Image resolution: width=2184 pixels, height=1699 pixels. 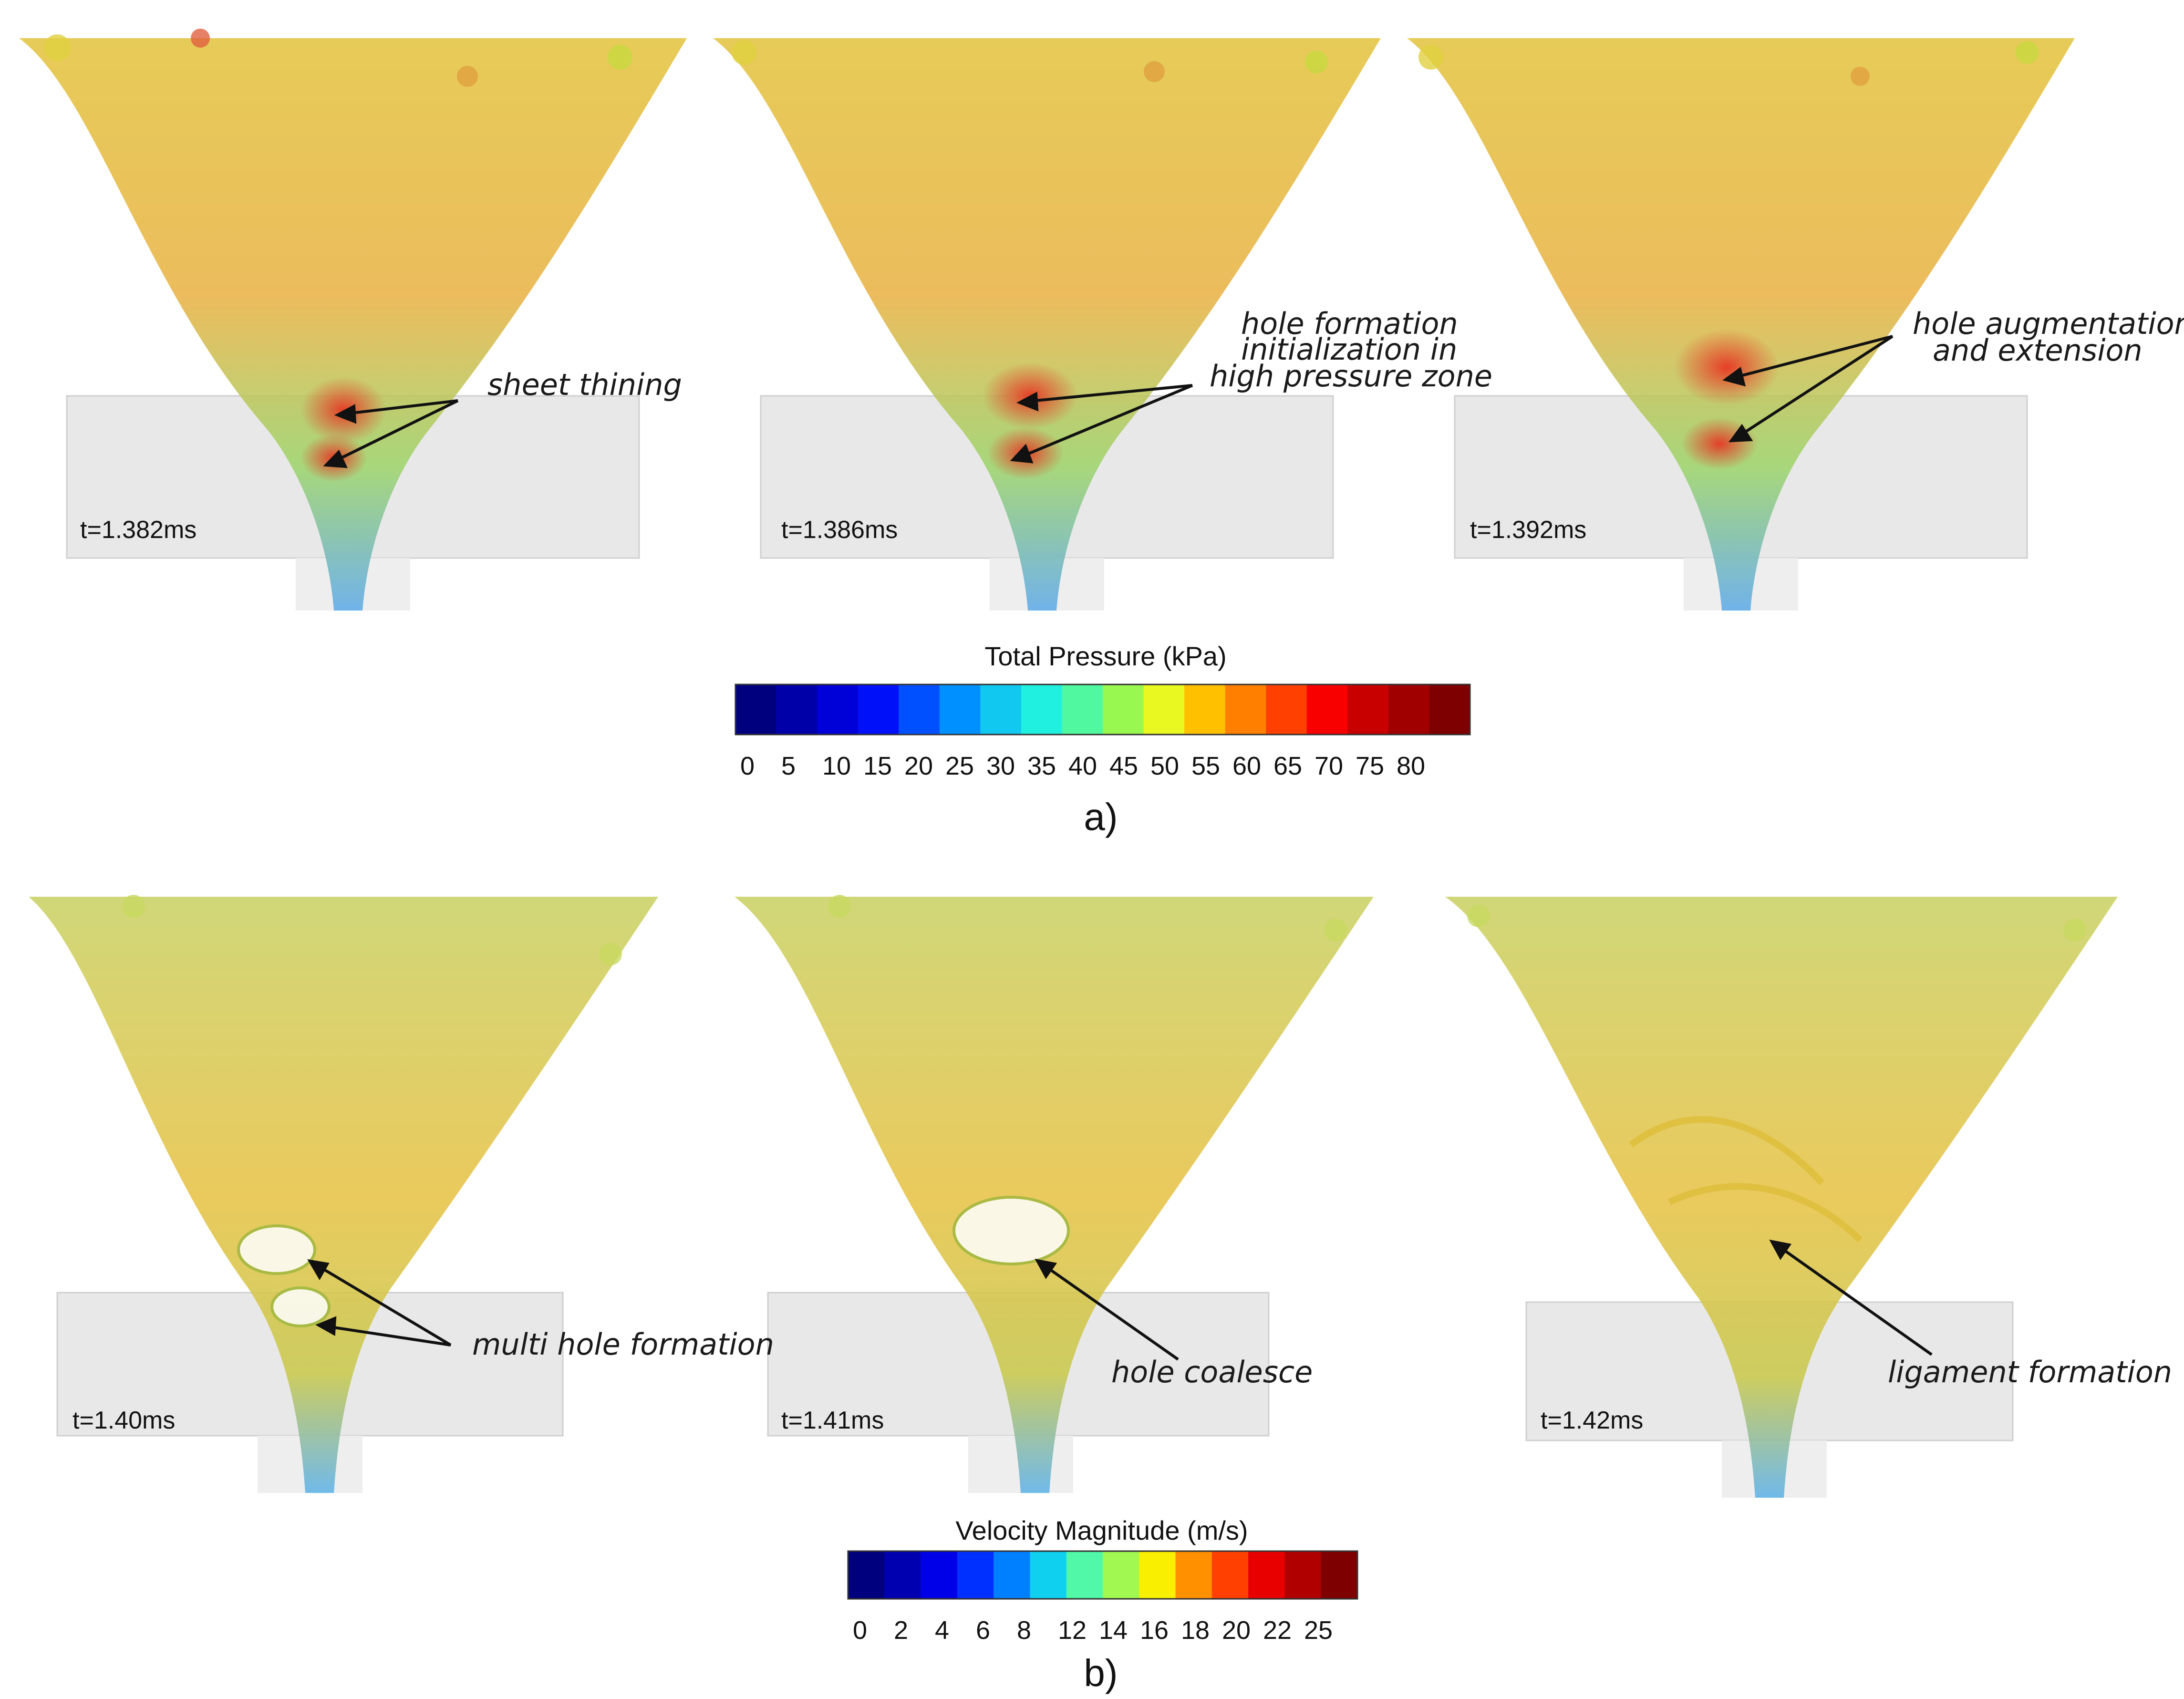 I want to click on time-label-a2: t=1.386ms, so click(x=839, y=530).